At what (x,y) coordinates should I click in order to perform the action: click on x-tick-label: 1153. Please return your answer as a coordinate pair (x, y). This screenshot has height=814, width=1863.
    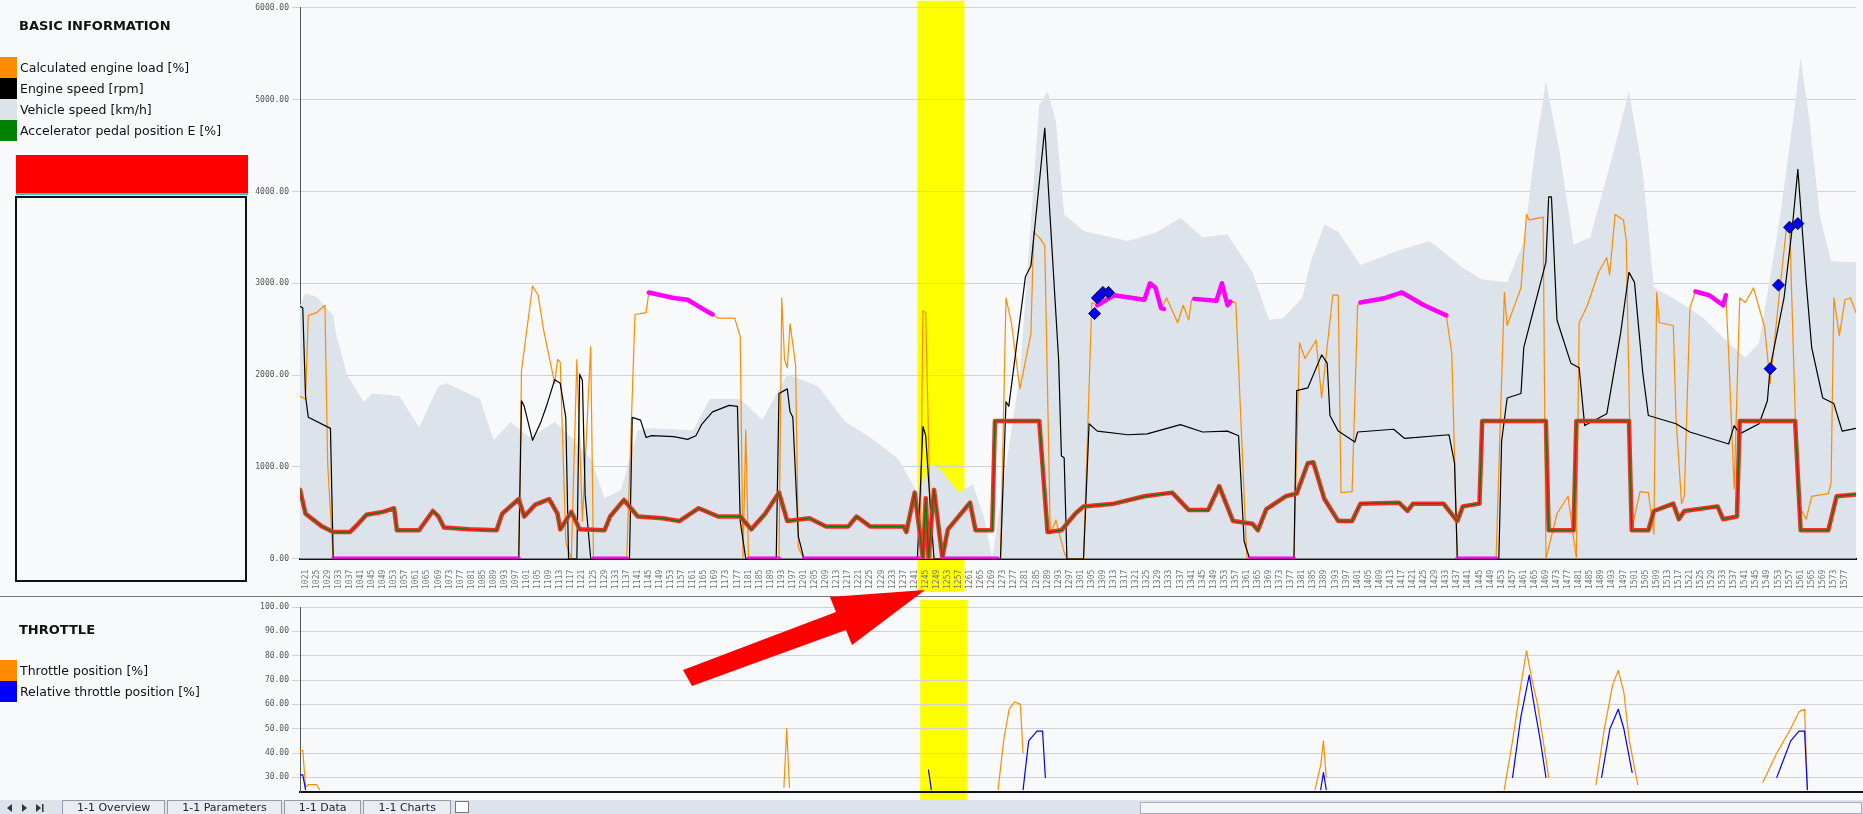
    Looking at the image, I should click on (671, 579).